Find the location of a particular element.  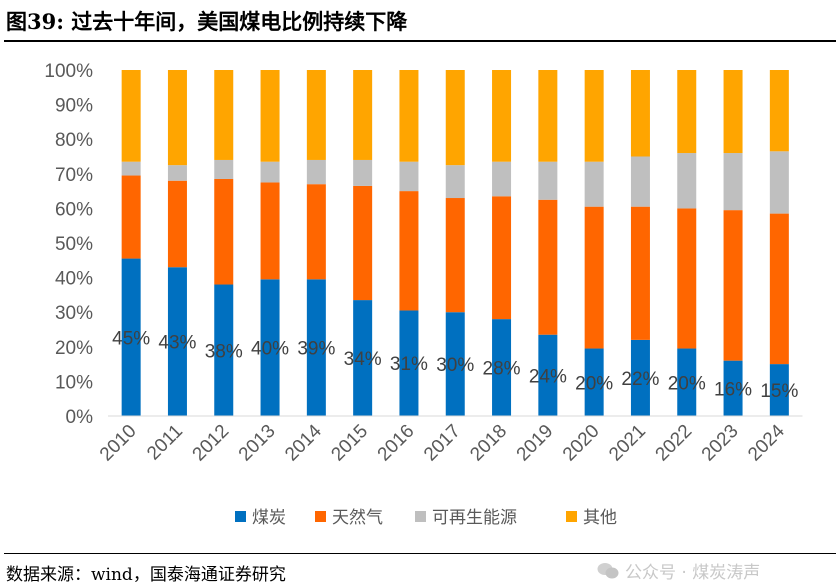

legend-label: 煤炭 is located at coordinates (269, 518).